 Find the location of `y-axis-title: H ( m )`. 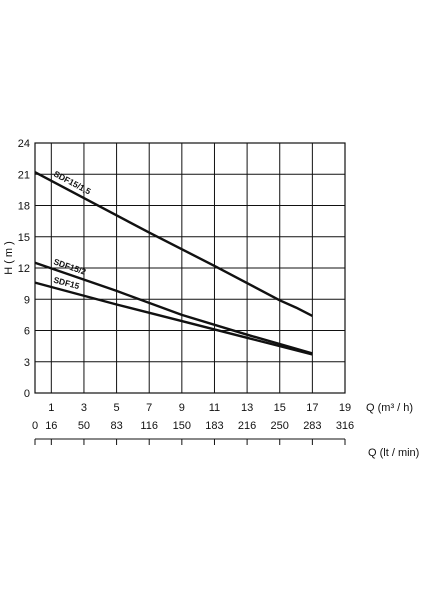

y-axis-title: H ( m ) is located at coordinates (9, 258).